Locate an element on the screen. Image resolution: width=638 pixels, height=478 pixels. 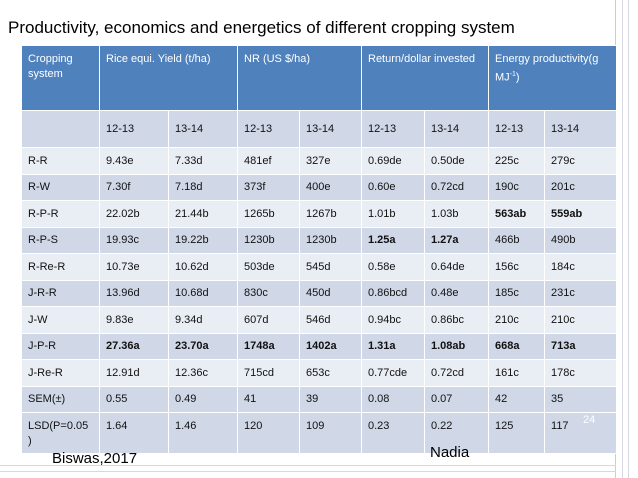
slide-number: 24 is located at coordinates (589, 420).